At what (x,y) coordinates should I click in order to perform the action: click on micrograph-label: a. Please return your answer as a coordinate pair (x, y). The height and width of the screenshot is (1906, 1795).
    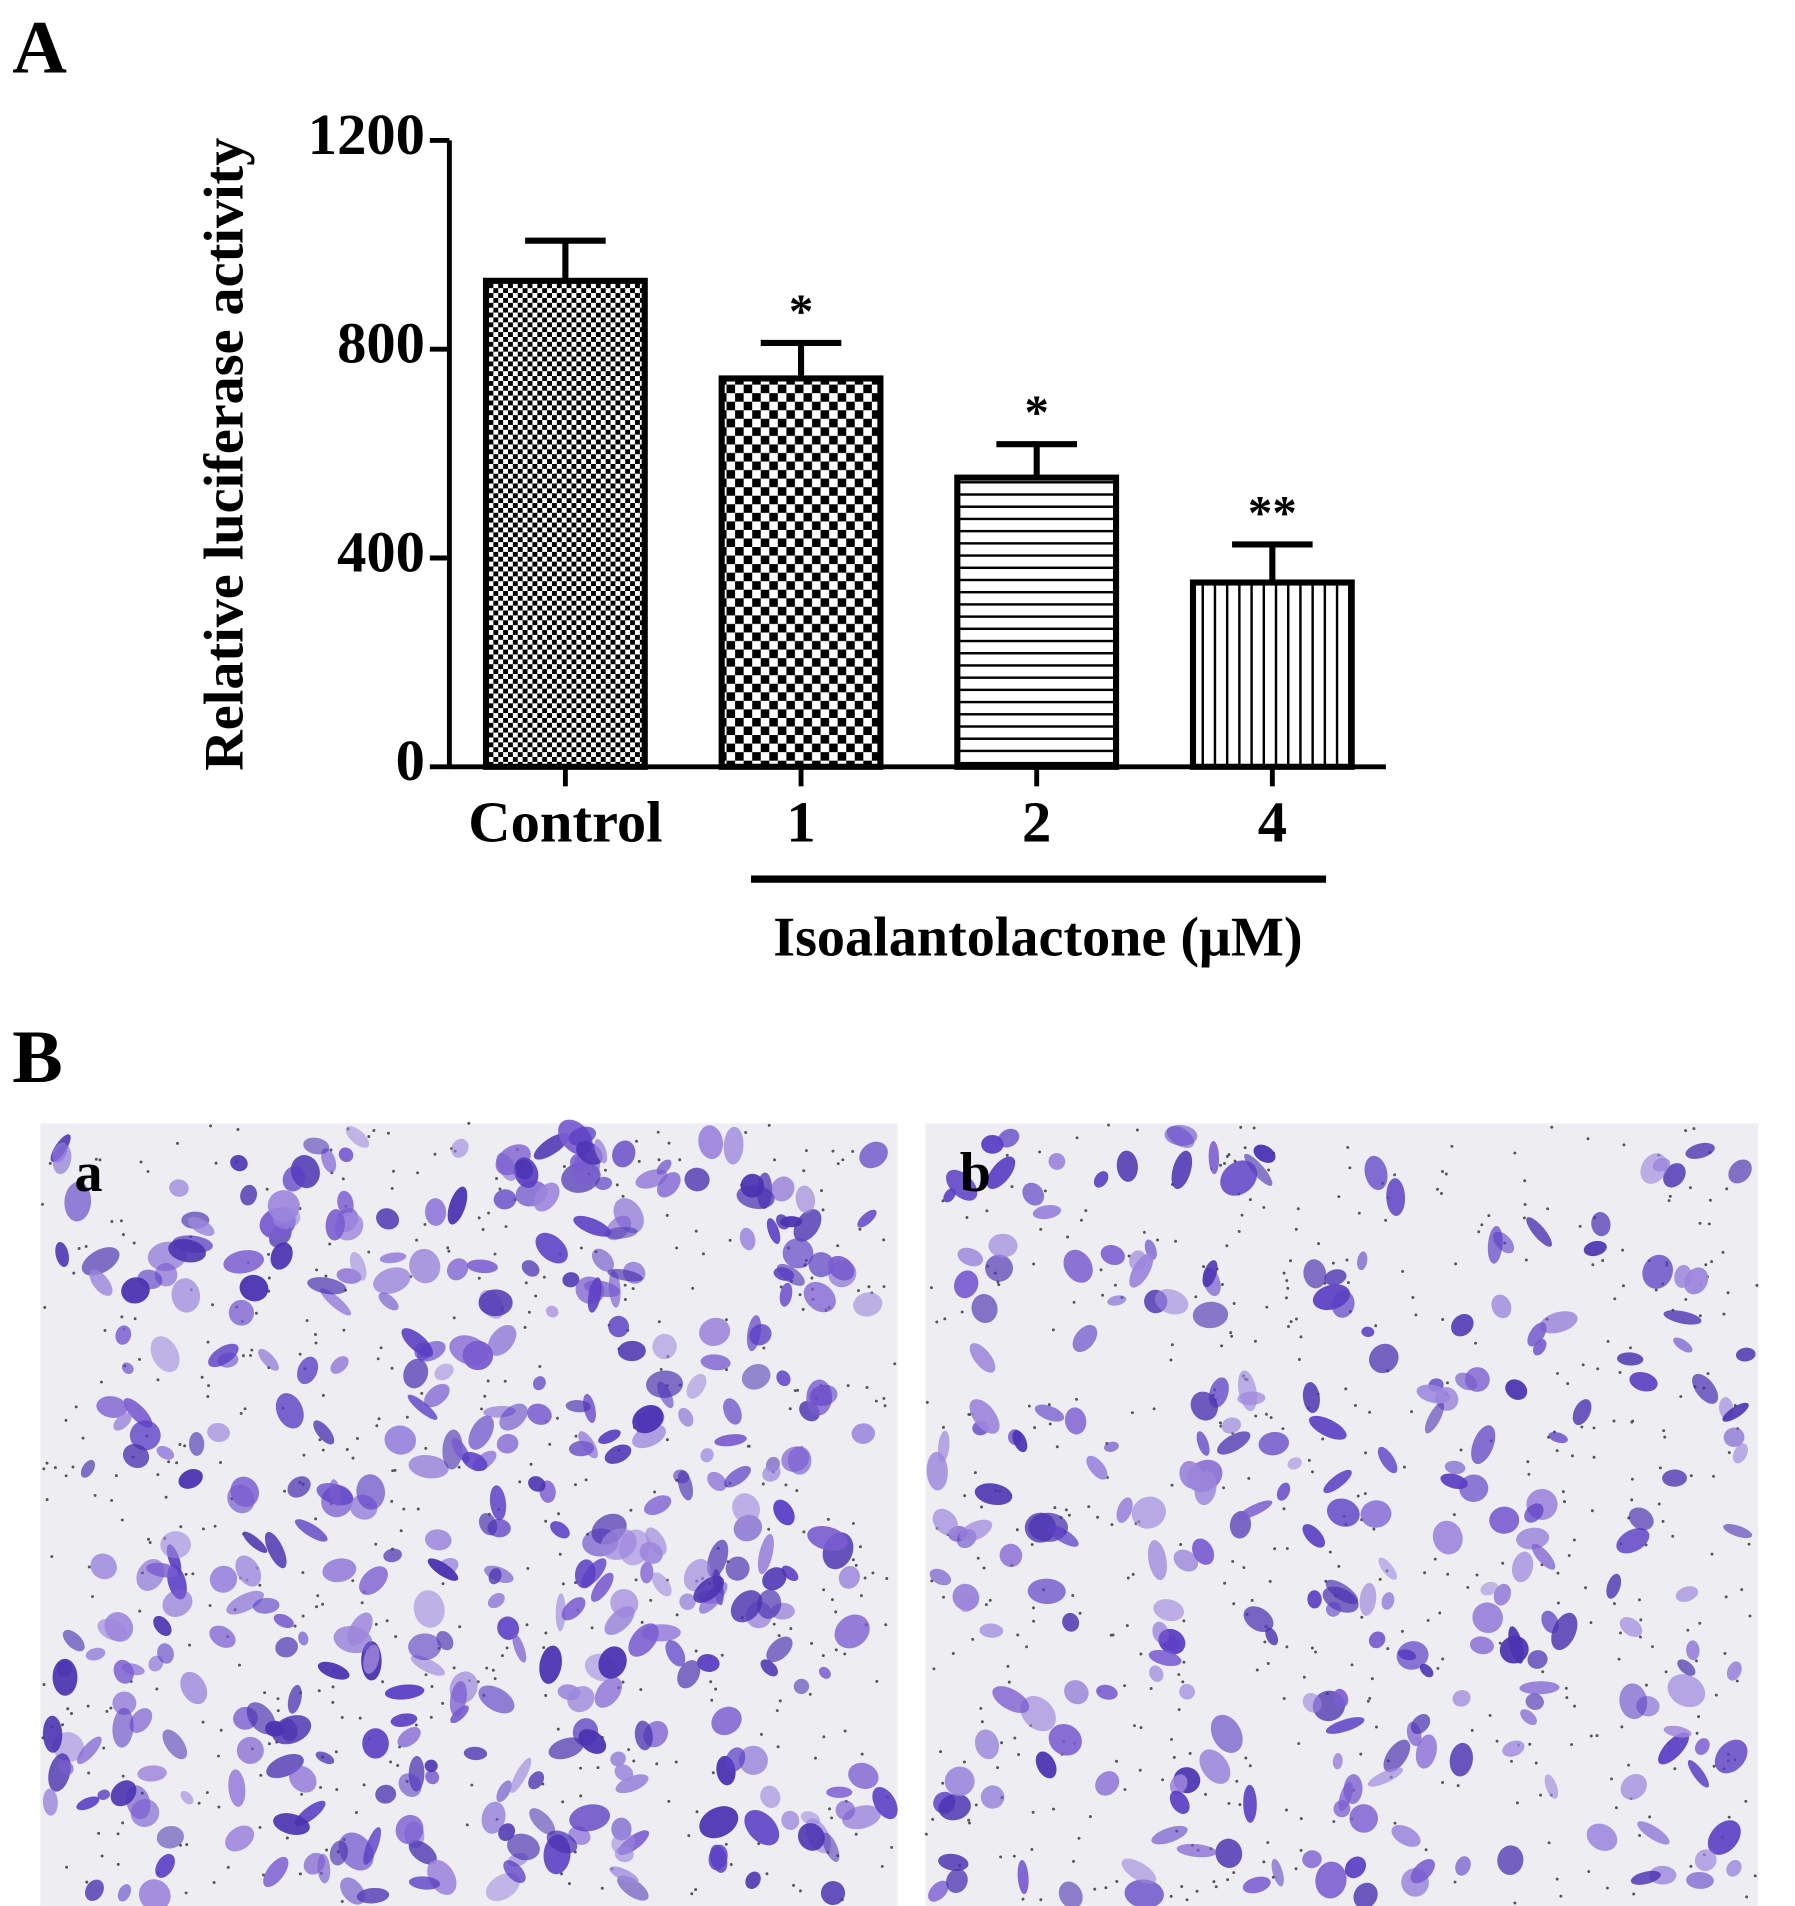
    Looking at the image, I should click on (89, 1173).